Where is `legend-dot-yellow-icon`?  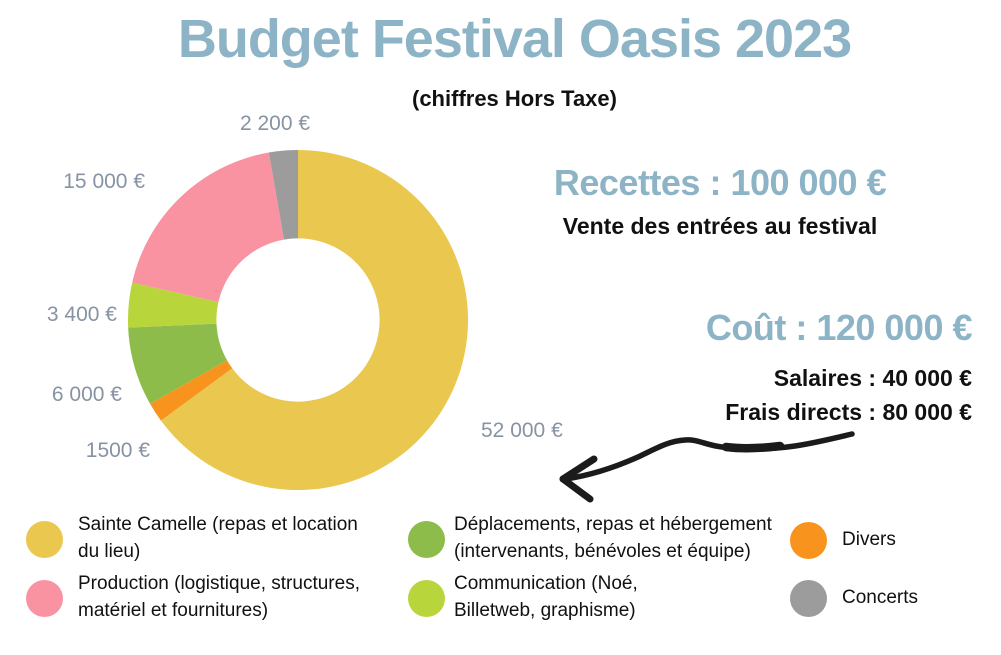 legend-dot-yellow-icon is located at coordinates (44, 539).